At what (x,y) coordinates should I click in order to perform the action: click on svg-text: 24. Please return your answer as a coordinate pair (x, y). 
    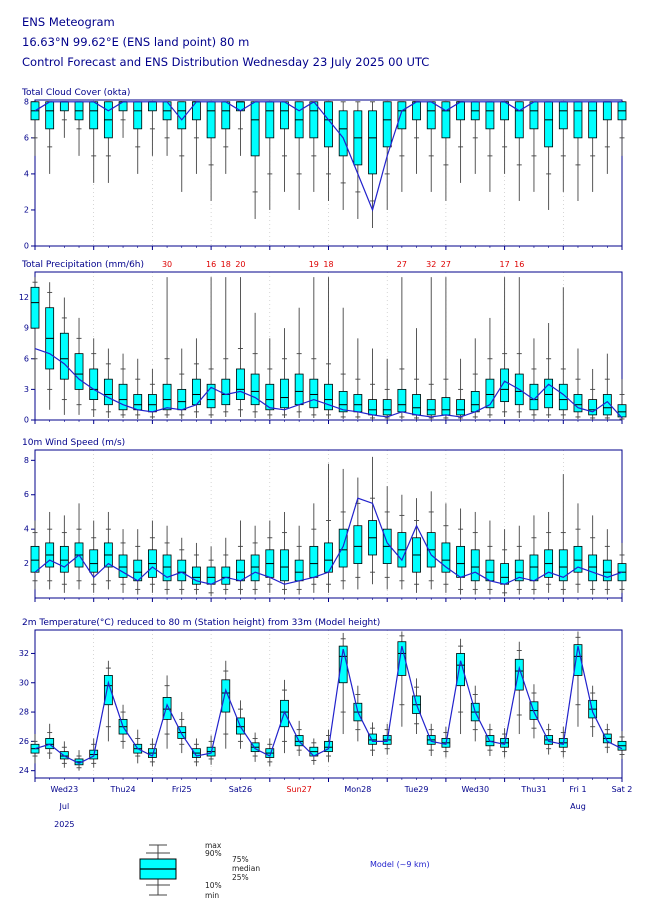
    Looking at the image, I should click on (24, 770).